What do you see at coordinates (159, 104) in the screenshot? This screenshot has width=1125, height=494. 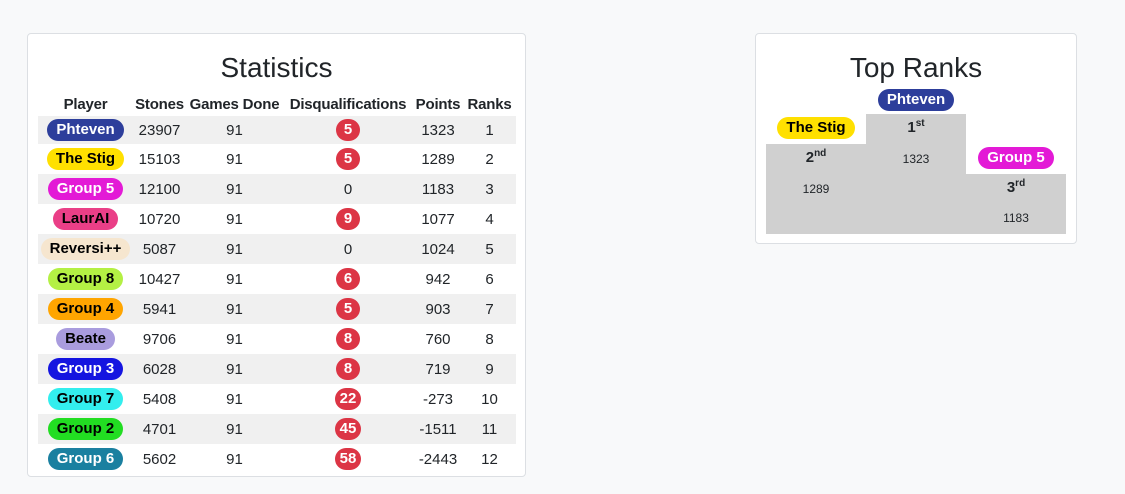 I see `header-stones: Stones` at bounding box center [159, 104].